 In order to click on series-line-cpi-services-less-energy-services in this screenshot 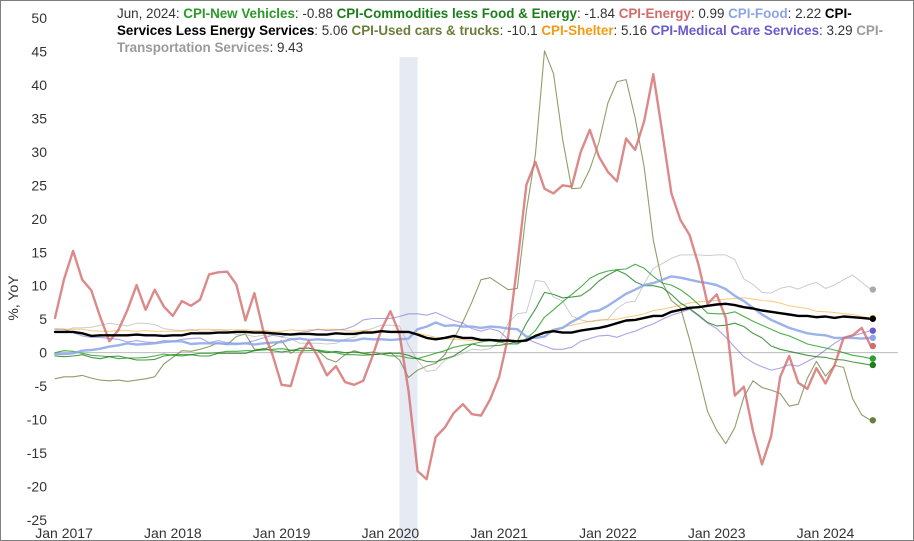, I will do `click(462, 322)`.